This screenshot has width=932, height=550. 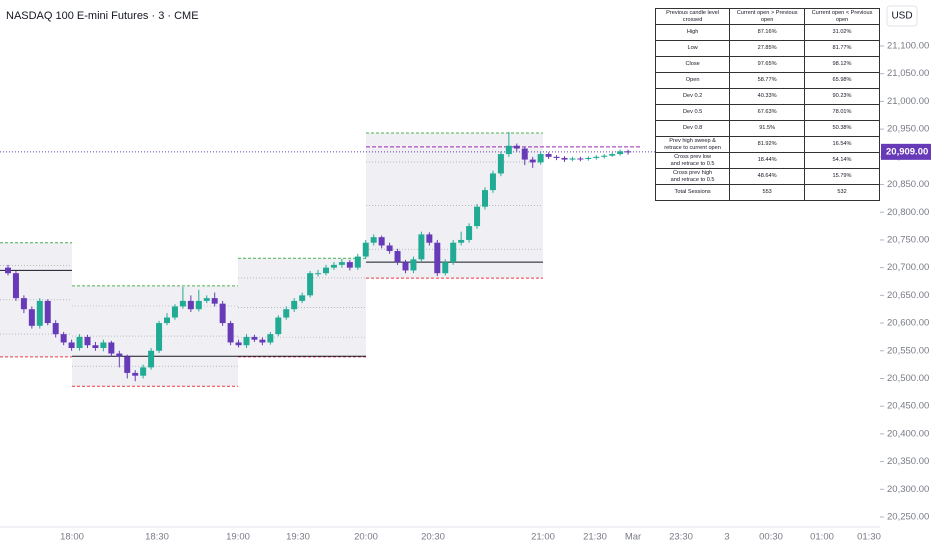 I want to click on x-tick-label: 20:00, so click(x=366, y=537).